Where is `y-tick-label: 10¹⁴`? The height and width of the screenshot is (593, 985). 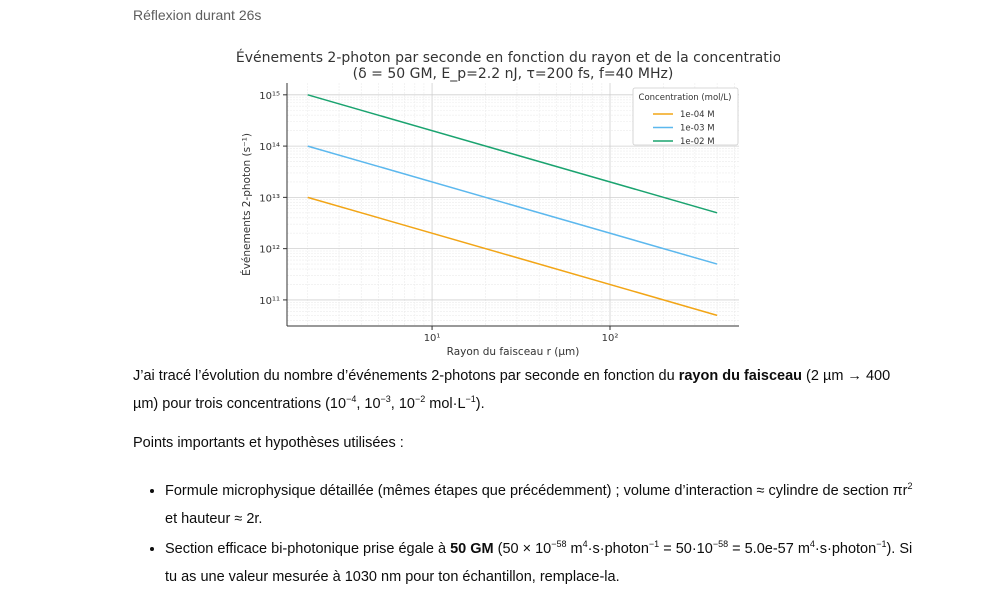
y-tick-label: 10¹⁴ is located at coordinates (269, 147).